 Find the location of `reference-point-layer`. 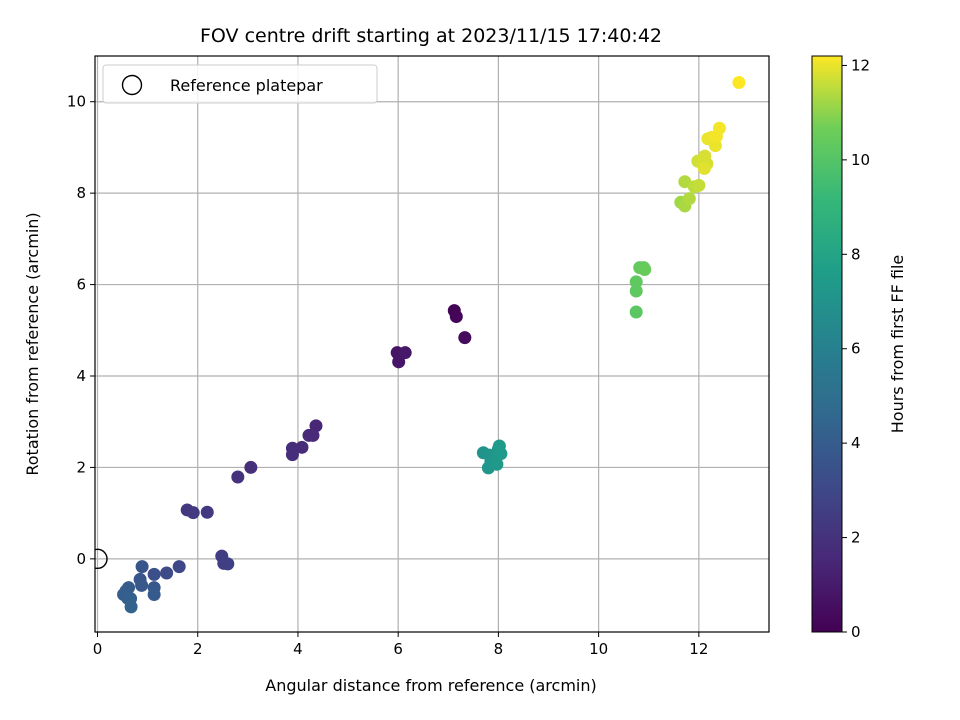

reference-point-layer is located at coordinates (101, 559).